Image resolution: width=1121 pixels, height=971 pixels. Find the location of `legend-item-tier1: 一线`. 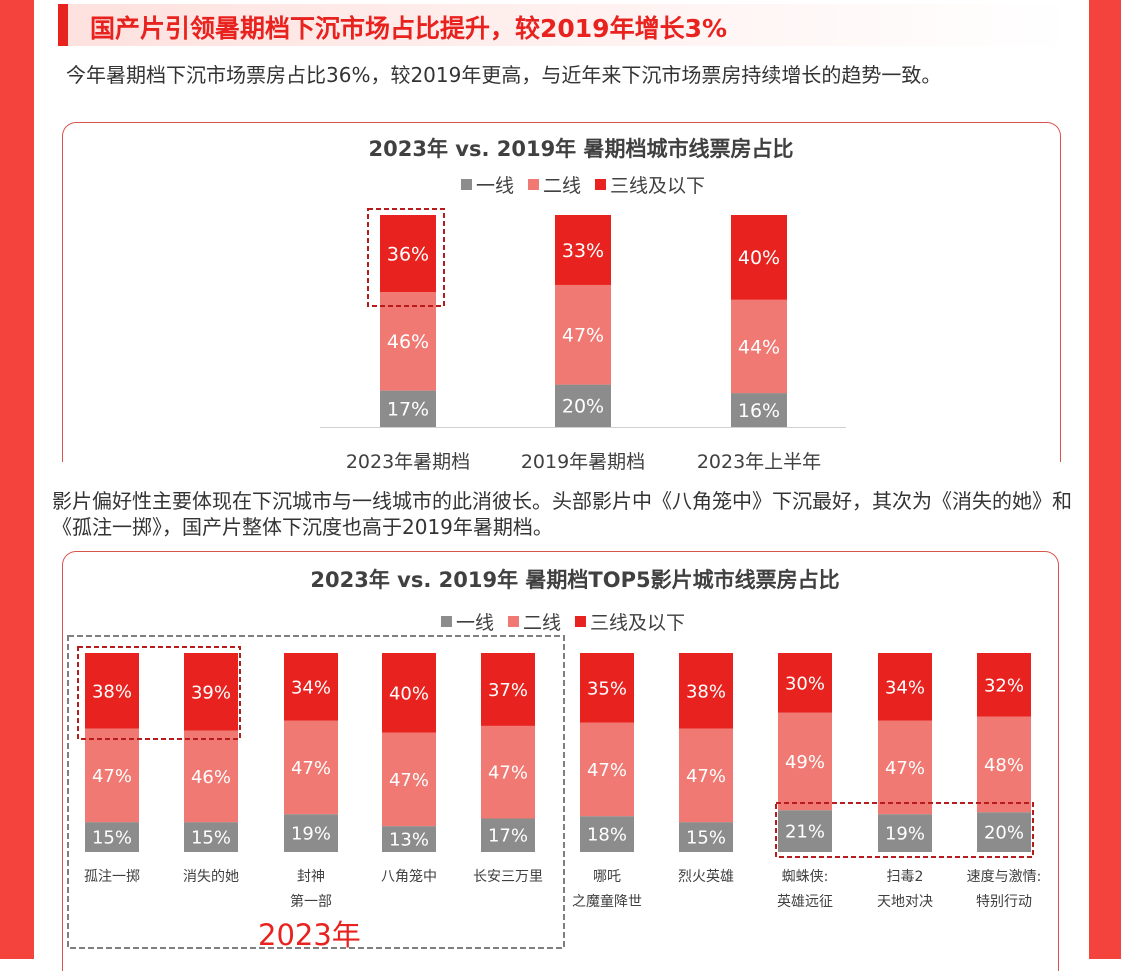

legend-item-tier1: 一线 is located at coordinates (487, 184).